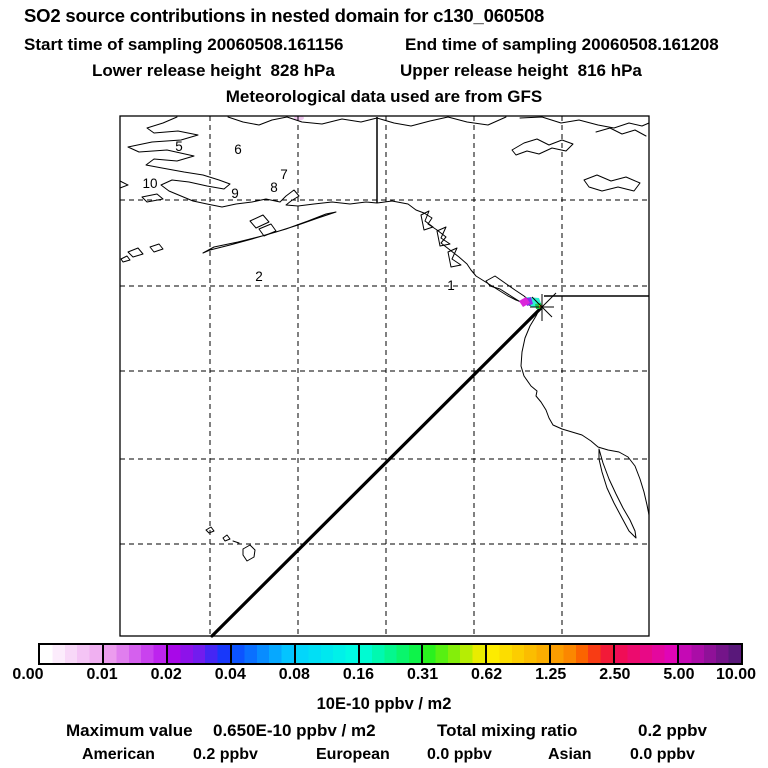 This screenshot has height=768, width=768. Describe the element at coordinates (213, 70) in the screenshot. I see `lower-release-label: Lower release height 828 hPa` at that location.